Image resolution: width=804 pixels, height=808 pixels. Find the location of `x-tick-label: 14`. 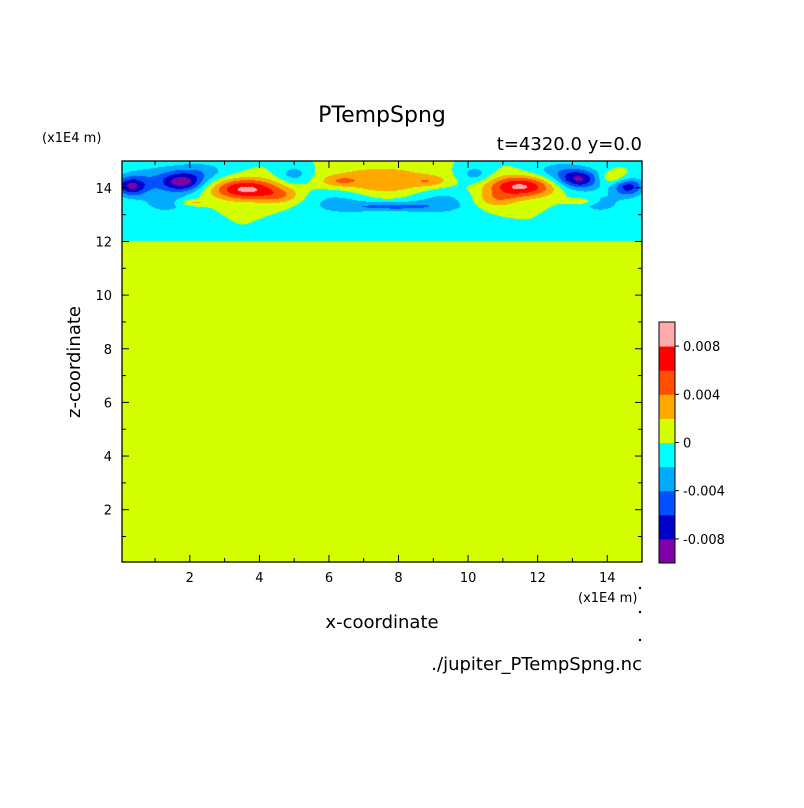

x-tick-label: 14 is located at coordinates (607, 578).